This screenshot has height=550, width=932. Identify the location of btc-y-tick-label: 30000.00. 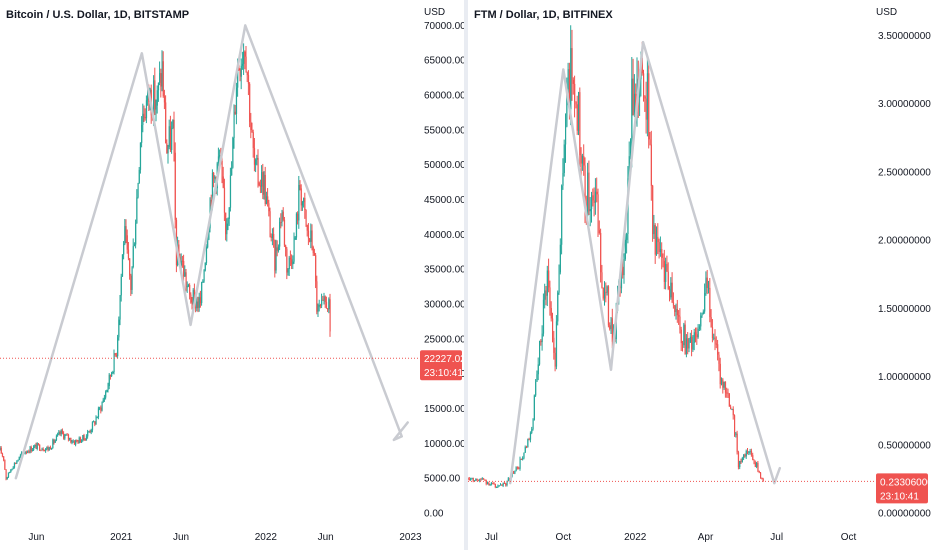
(444, 305).